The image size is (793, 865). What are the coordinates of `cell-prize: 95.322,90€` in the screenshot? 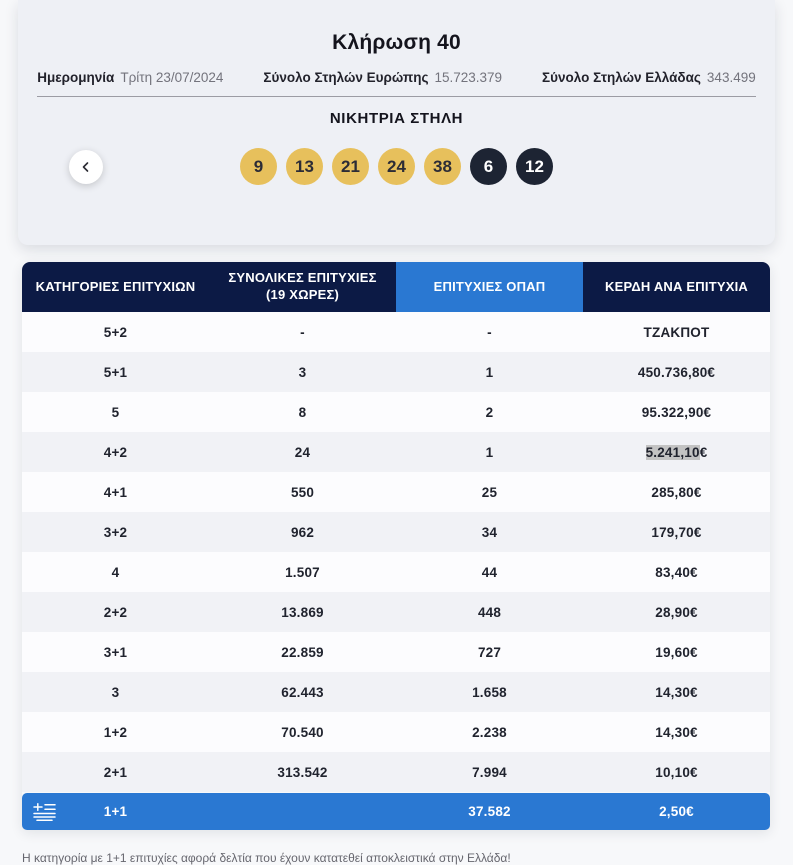 It's located at (676, 412).